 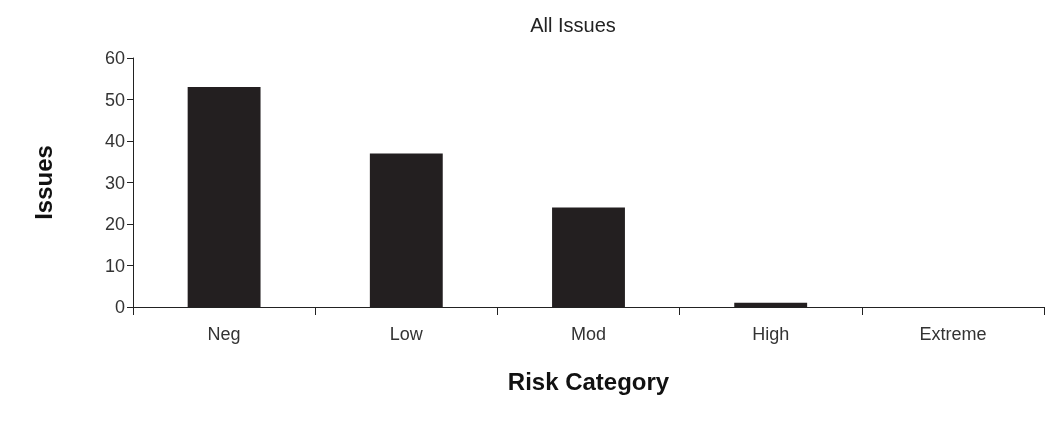 What do you see at coordinates (114, 265) in the screenshot?
I see `y-tick-label: 10` at bounding box center [114, 265].